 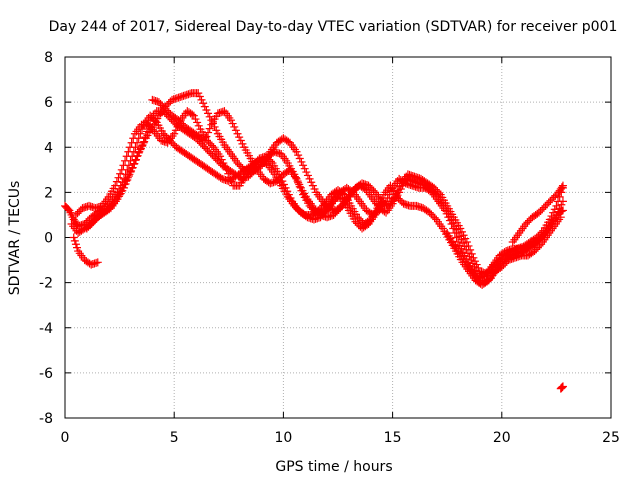 What do you see at coordinates (333, 467) in the screenshot?
I see `x-axis-label: GPS time / hours` at bounding box center [333, 467].